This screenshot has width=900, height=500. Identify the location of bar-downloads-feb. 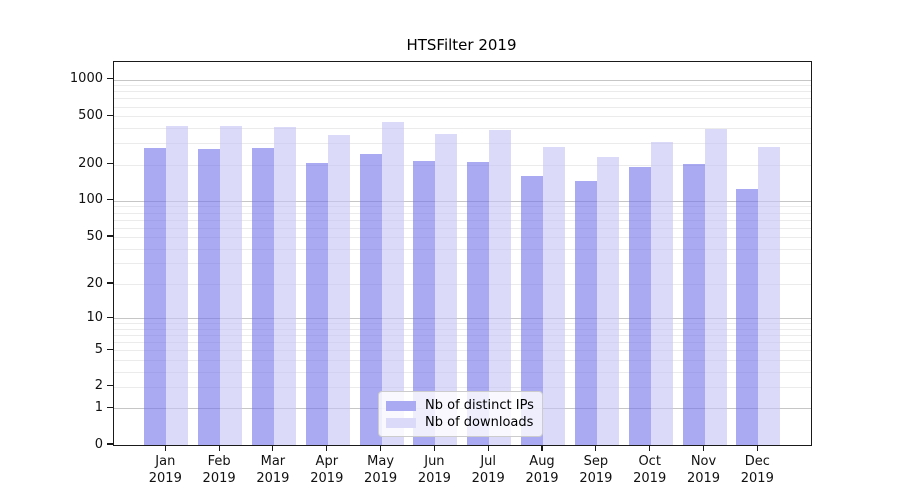
(231, 285).